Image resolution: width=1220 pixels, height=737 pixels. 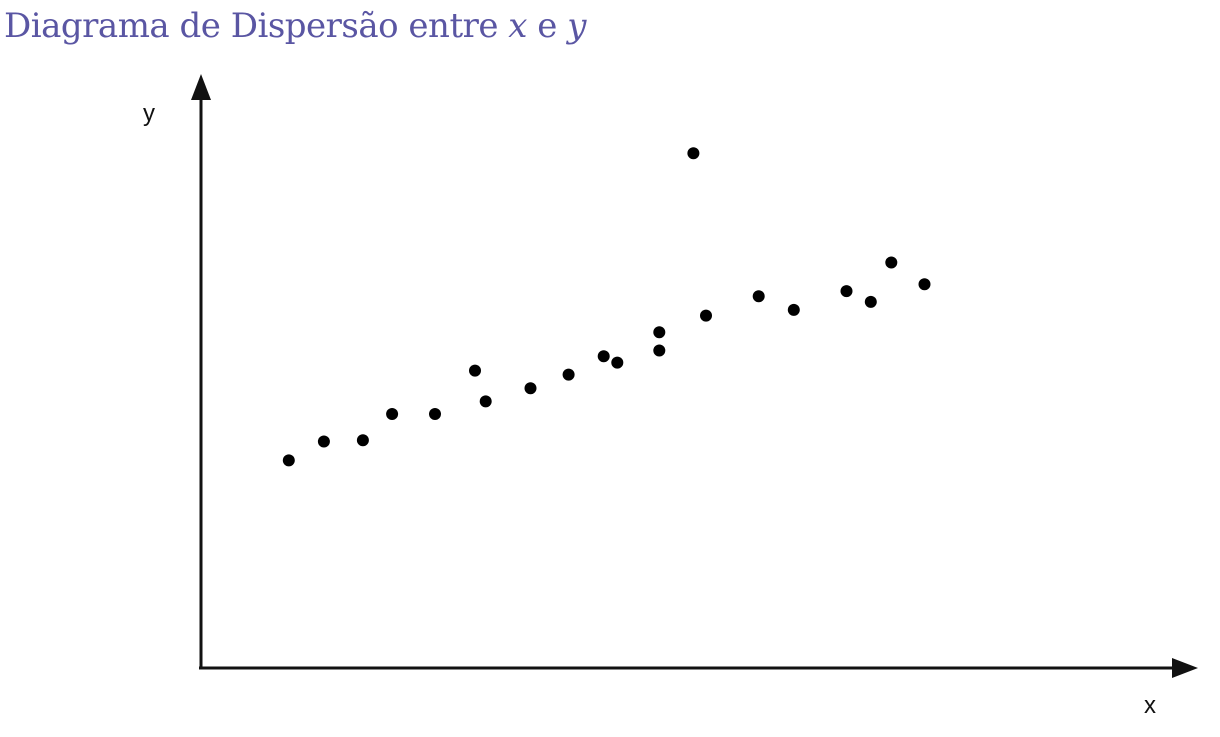 What do you see at coordinates (256, 26) in the screenshot?
I see `title-text: Diagrama de Dispersão entre` at bounding box center [256, 26].